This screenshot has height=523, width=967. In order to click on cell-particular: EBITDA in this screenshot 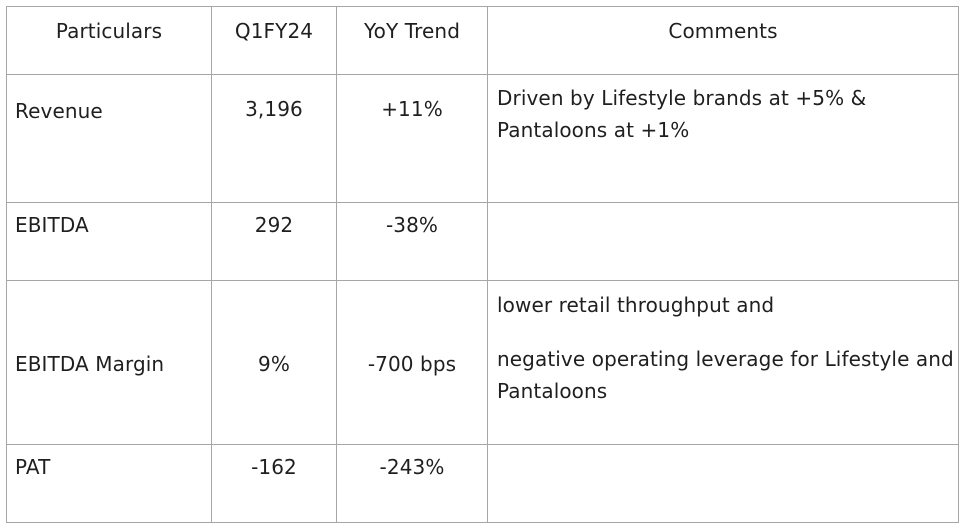, I will do `click(109, 241)`.